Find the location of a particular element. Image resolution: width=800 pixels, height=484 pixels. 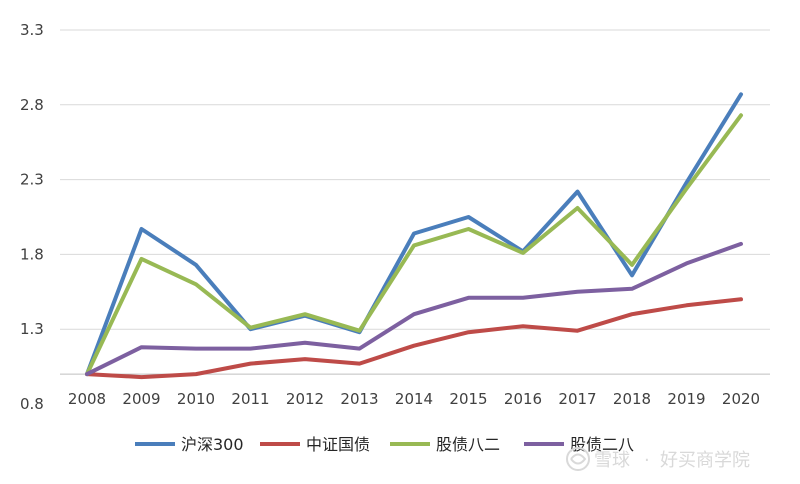

x-tick-label: 2018 is located at coordinates (632, 399).